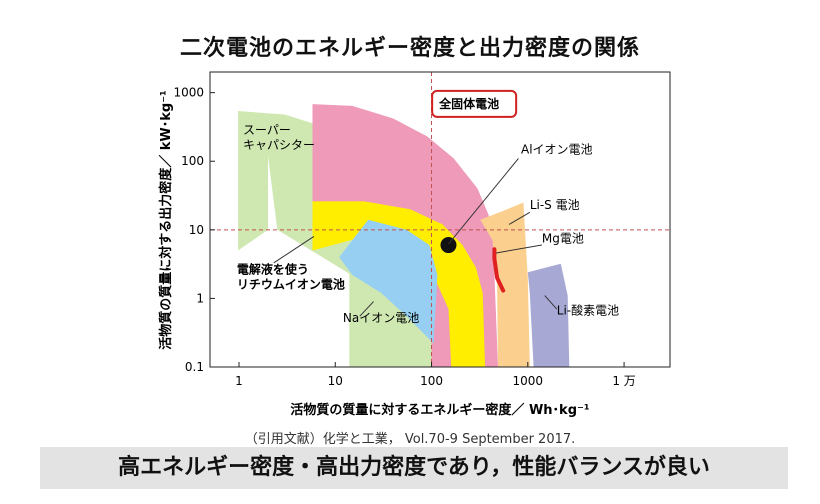 This screenshot has width=820, height=504. I want to click on y-tick-label-2: 10, so click(196, 230).